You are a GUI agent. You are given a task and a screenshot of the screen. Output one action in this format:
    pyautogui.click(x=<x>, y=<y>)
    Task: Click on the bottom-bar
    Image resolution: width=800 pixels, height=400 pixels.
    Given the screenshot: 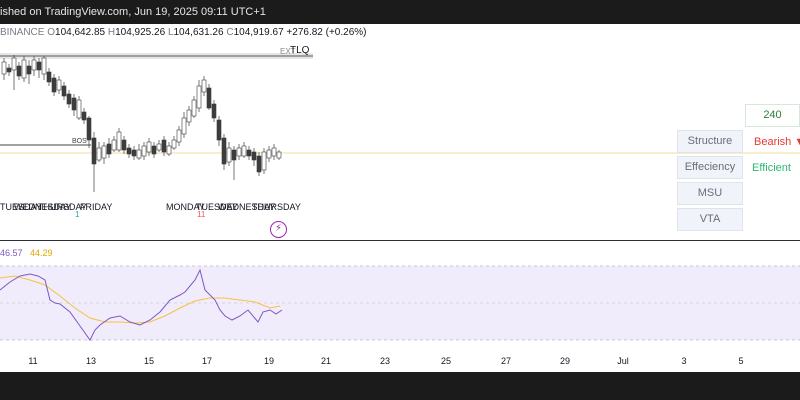 What is the action you would take?
    pyautogui.click(x=400, y=386)
    